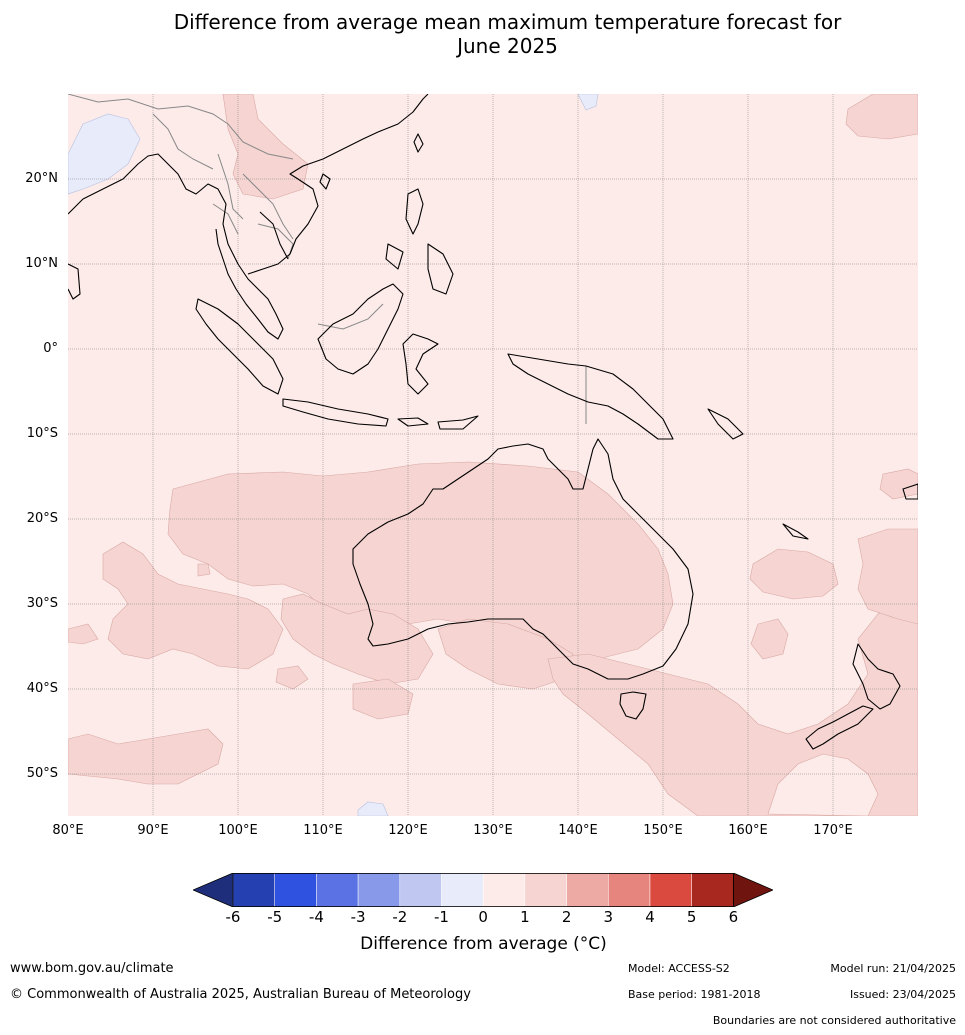  Describe the element at coordinates (42, 518) in the screenshot. I see `lat-label-20s: 20°S` at that location.